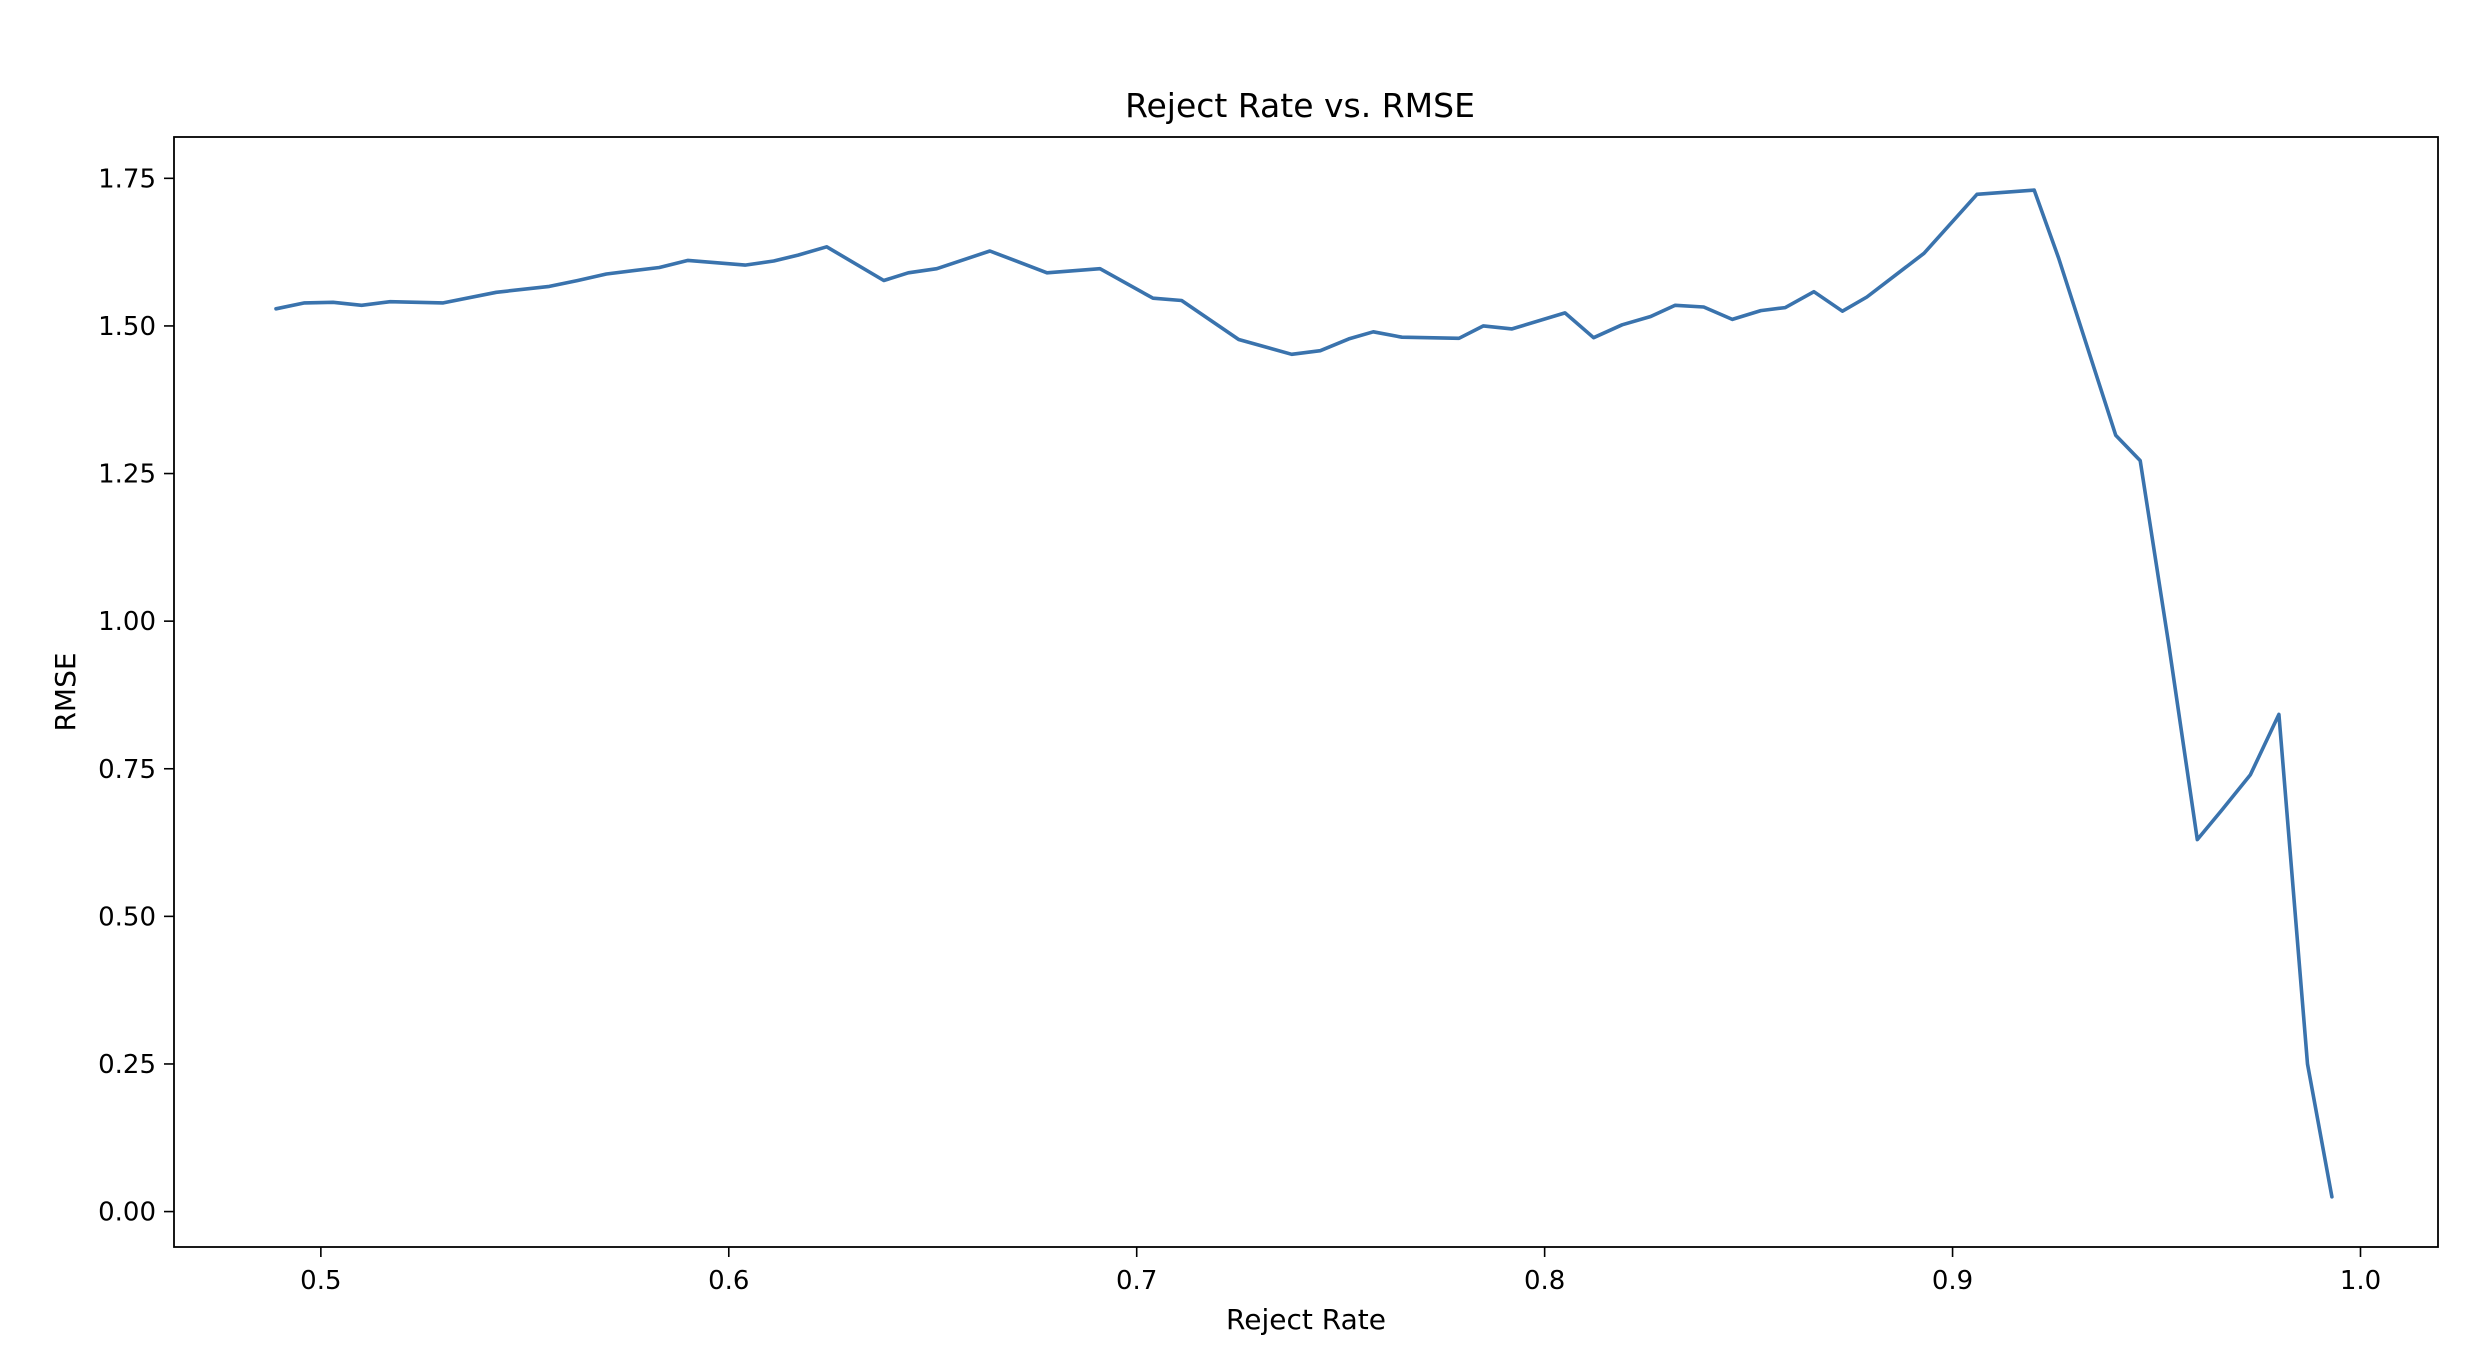  Describe the element at coordinates (728, 1281) in the screenshot. I see `x-tick-label: 0.6` at that location.